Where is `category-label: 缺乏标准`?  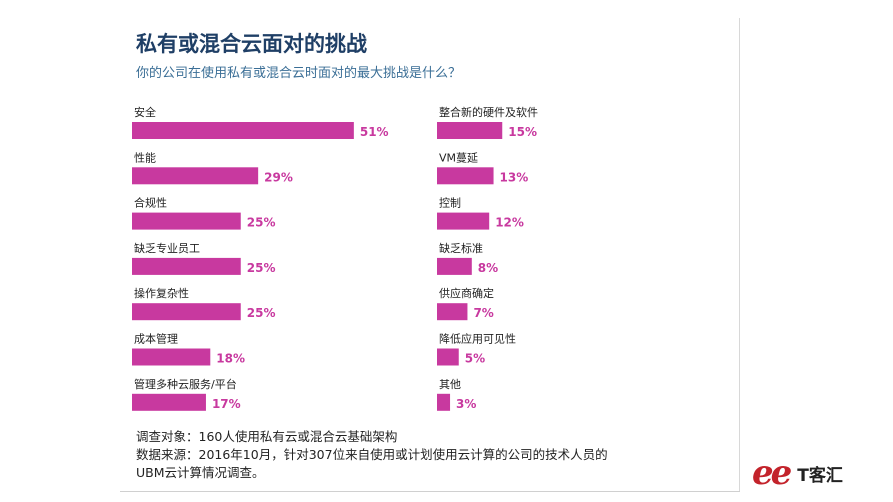 category-label: 缺乏标准 is located at coordinates (461, 248).